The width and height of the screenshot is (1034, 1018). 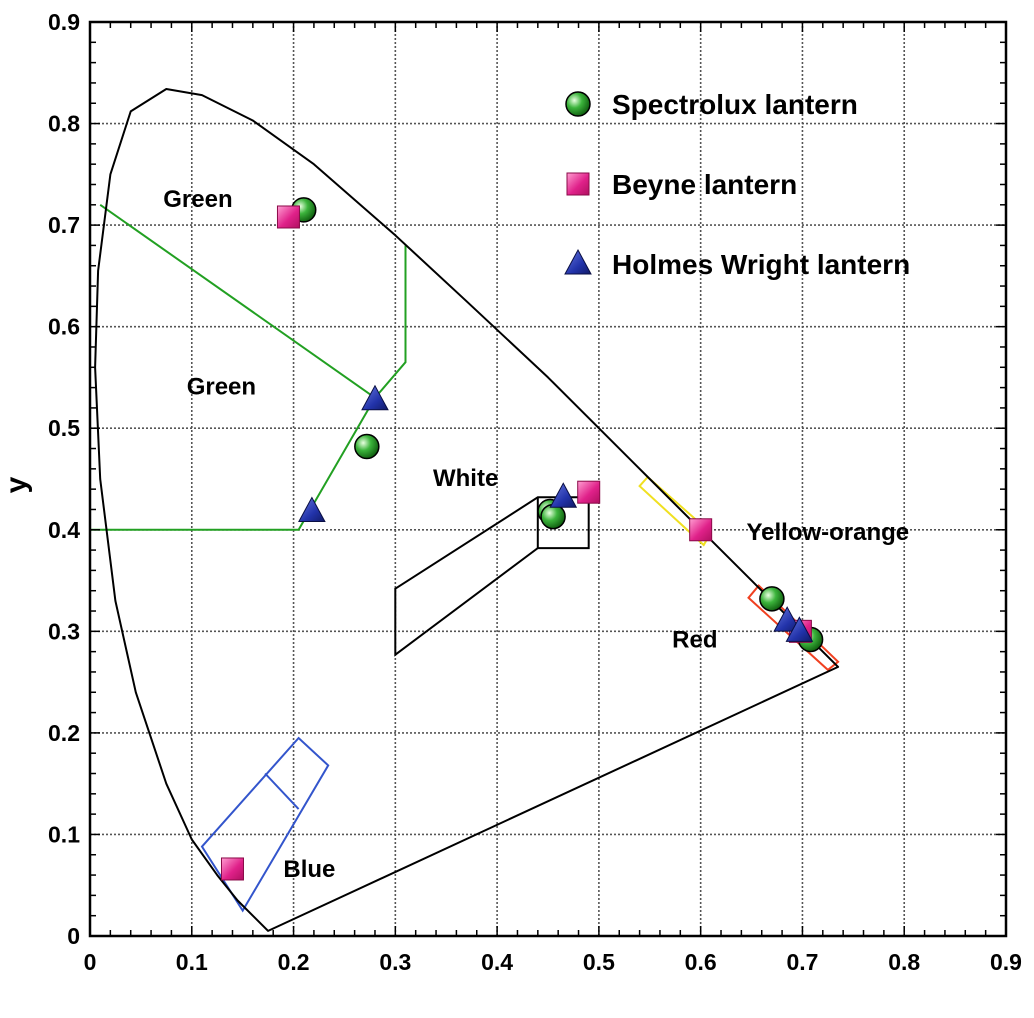 I want to click on annotation-yellow-orange: Yellow-orange, so click(x=827, y=532).